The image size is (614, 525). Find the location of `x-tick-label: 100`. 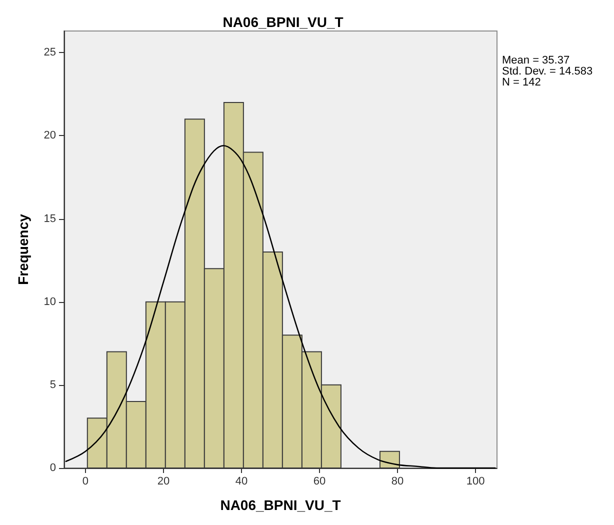

x-tick-label: 100 is located at coordinates (475, 482).